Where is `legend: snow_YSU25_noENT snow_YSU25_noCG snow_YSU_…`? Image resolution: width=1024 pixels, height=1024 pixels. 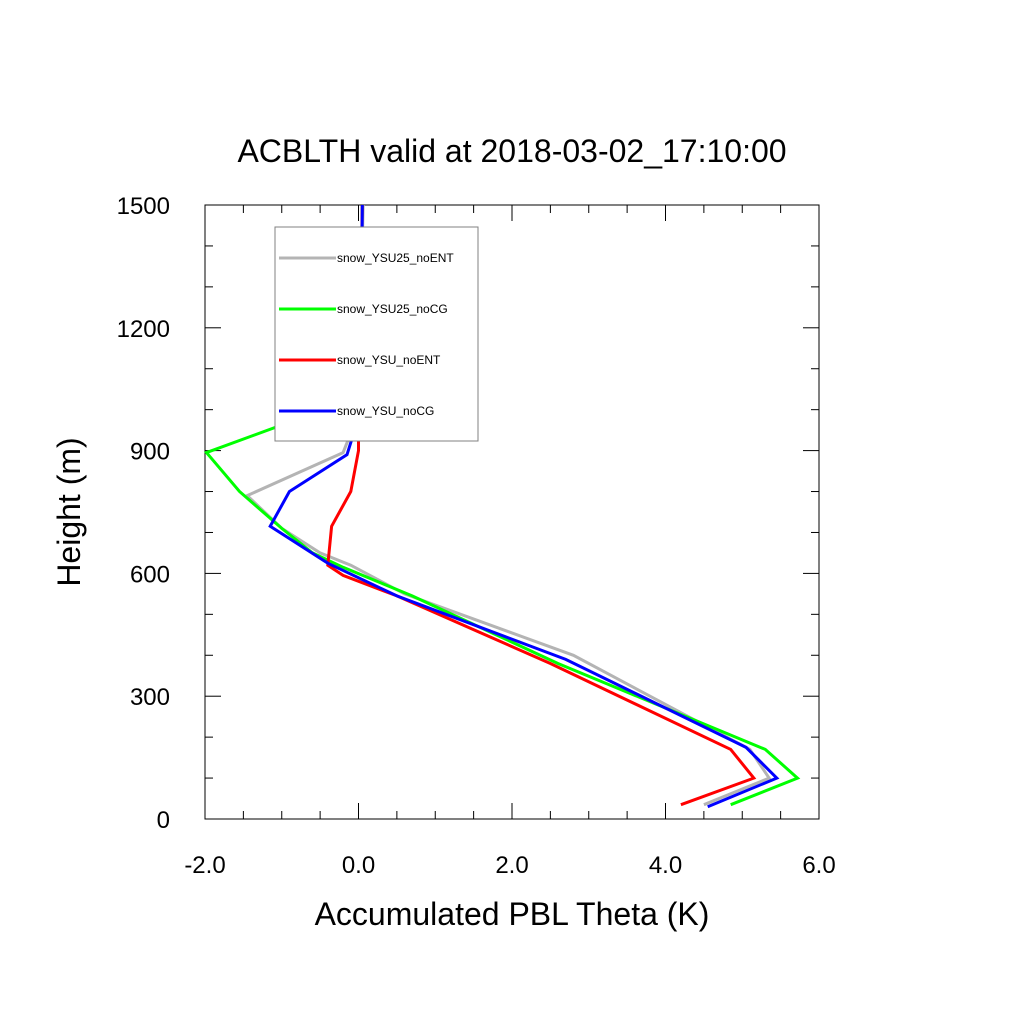 legend: snow_YSU25_noENT snow_YSU25_noCG snow_YSU_… is located at coordinates (376, 334).